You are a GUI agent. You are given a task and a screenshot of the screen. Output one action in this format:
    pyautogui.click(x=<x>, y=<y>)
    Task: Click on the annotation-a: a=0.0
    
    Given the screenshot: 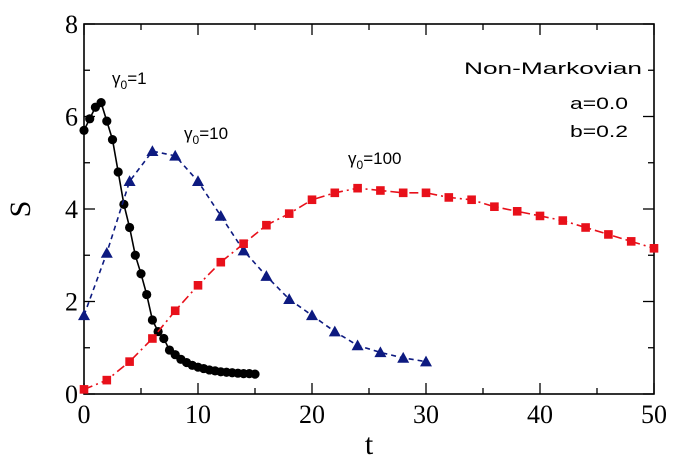 What is the action you would take?
    pyautogui.click(x=599, y=103)
    